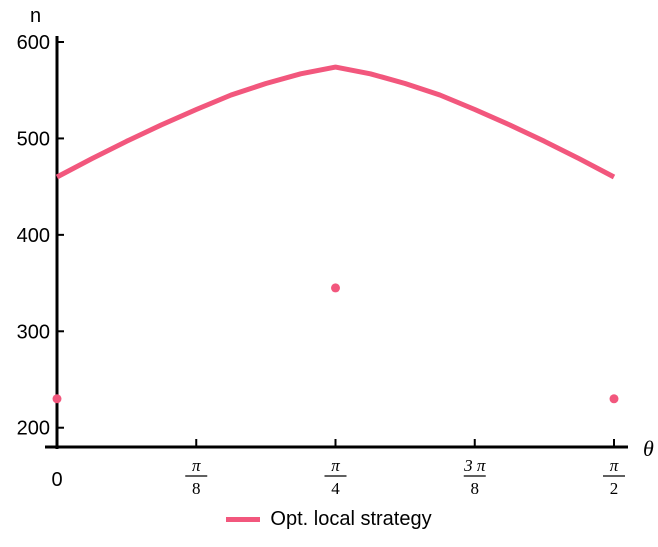 The height and width of the screenshot is (547, 658). I want to click on x-tick-label-numerator: 3 π, so click(474, 465).